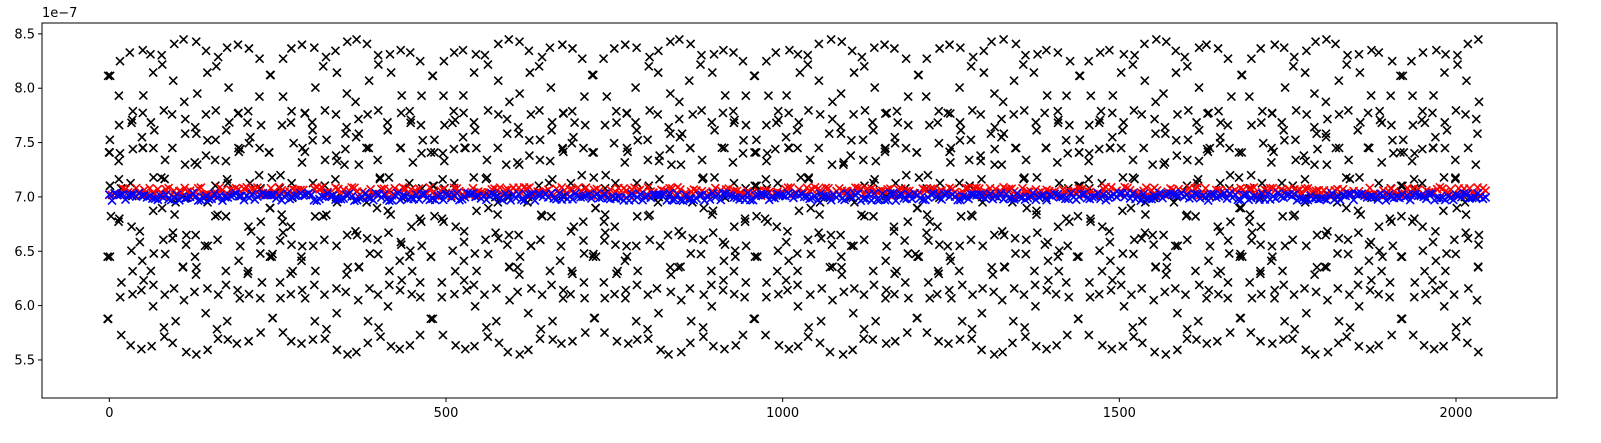 This screenshot has height=443, width=1601. What do you see at coordinates (1119, 413) in the screenshot?
I see `x-tick-label: 1500` at bounding box center [1119, 413].